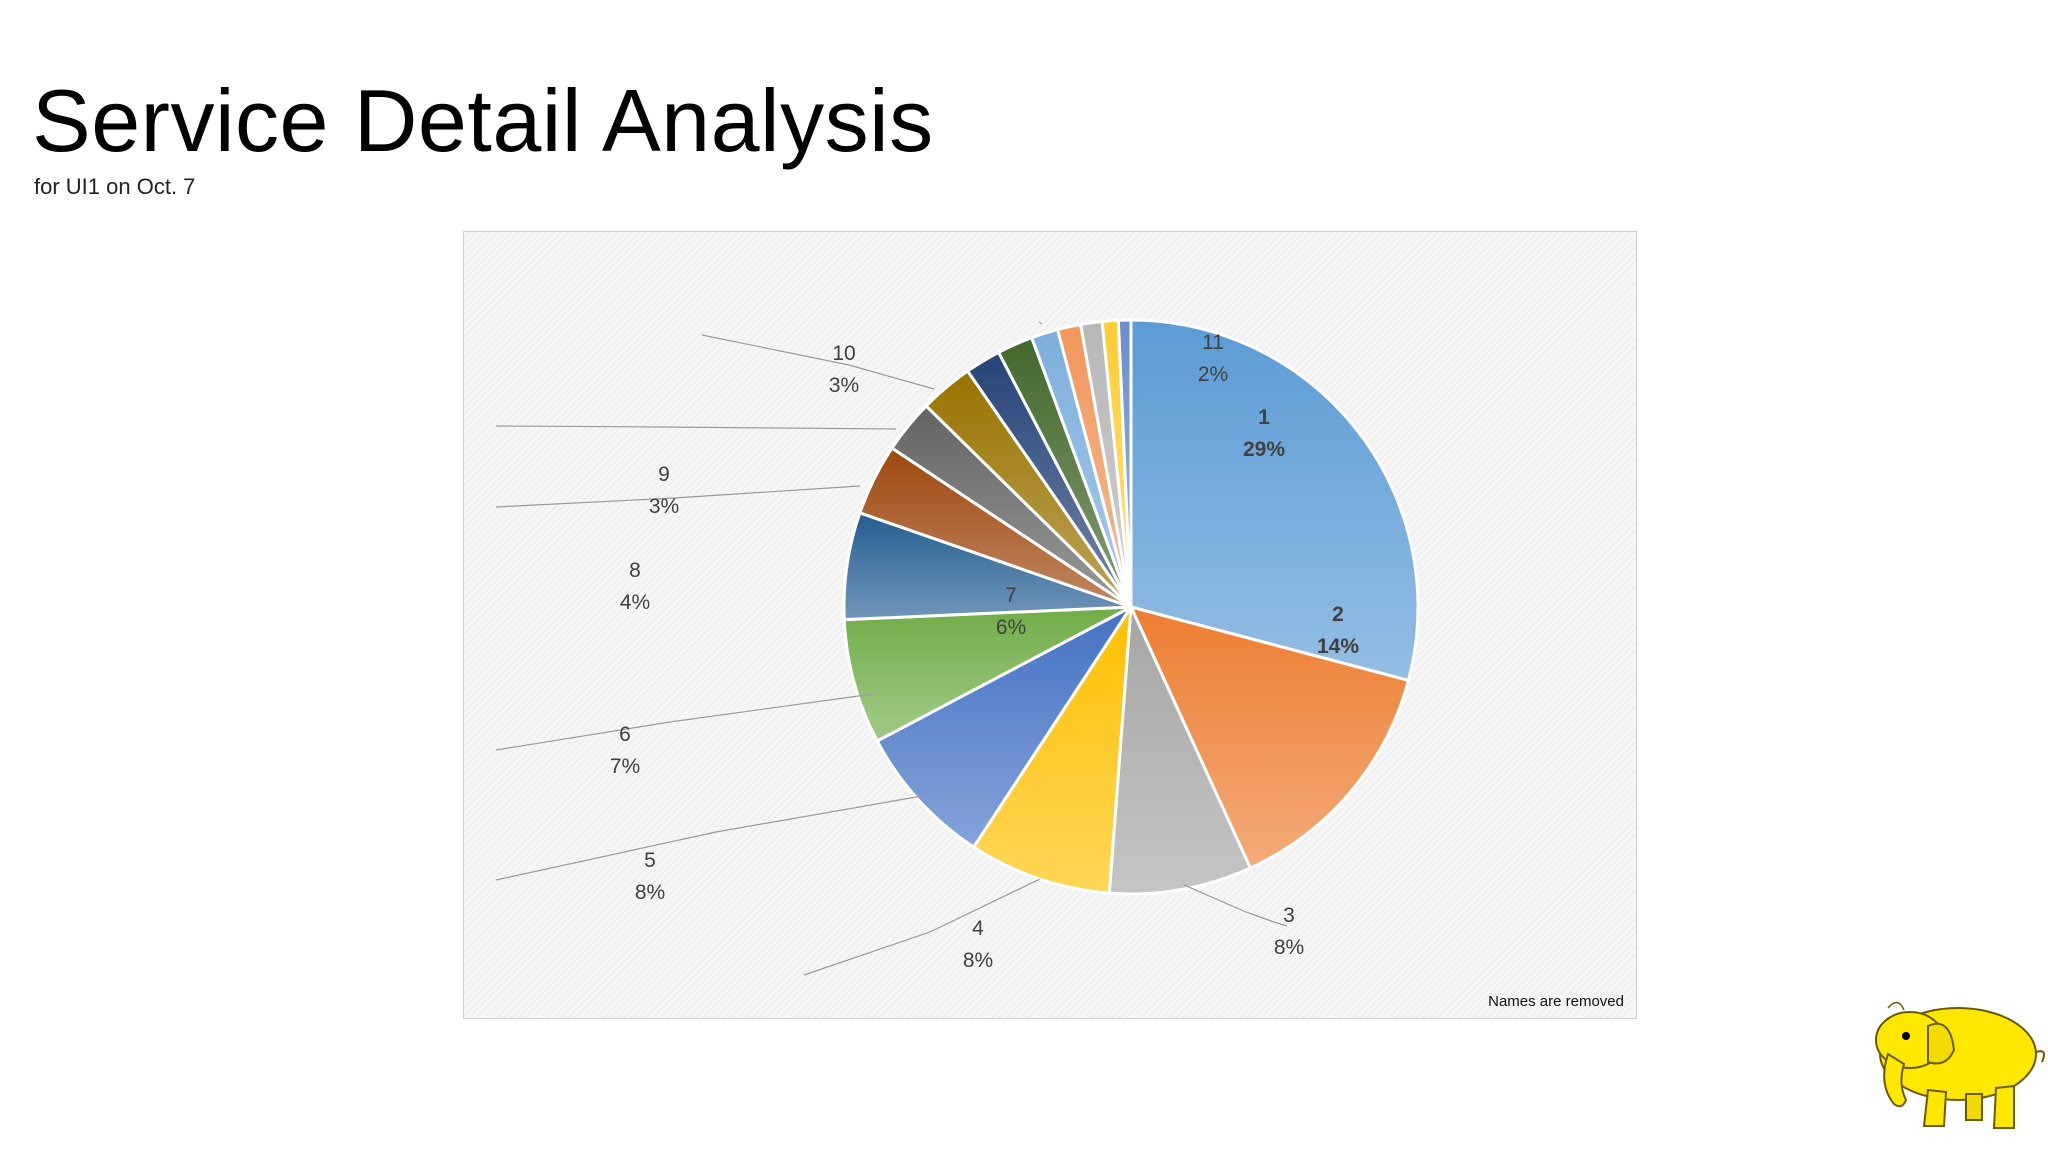 The image size is (2048, 1152). Describe the element at coordinates (664, 506) in the screenshot. I see `data-label-pct-9: 3%` at that location.